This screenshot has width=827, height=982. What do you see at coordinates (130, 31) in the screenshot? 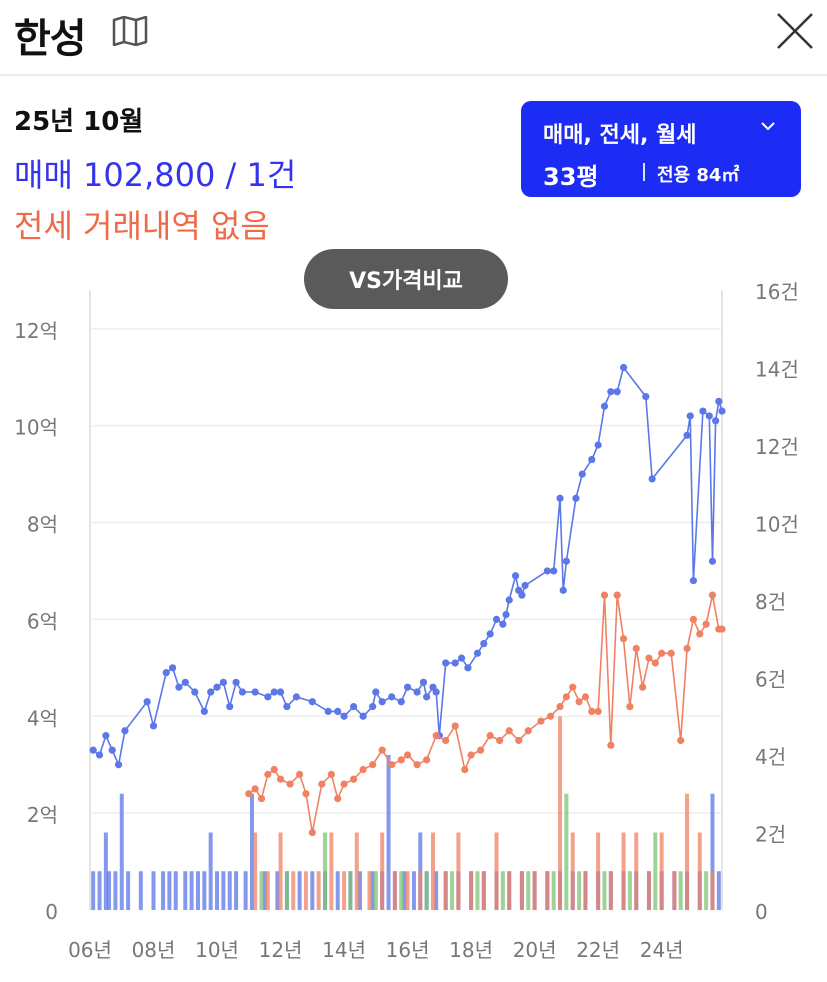
I see `map-icon` at bounding box center [130, 31].